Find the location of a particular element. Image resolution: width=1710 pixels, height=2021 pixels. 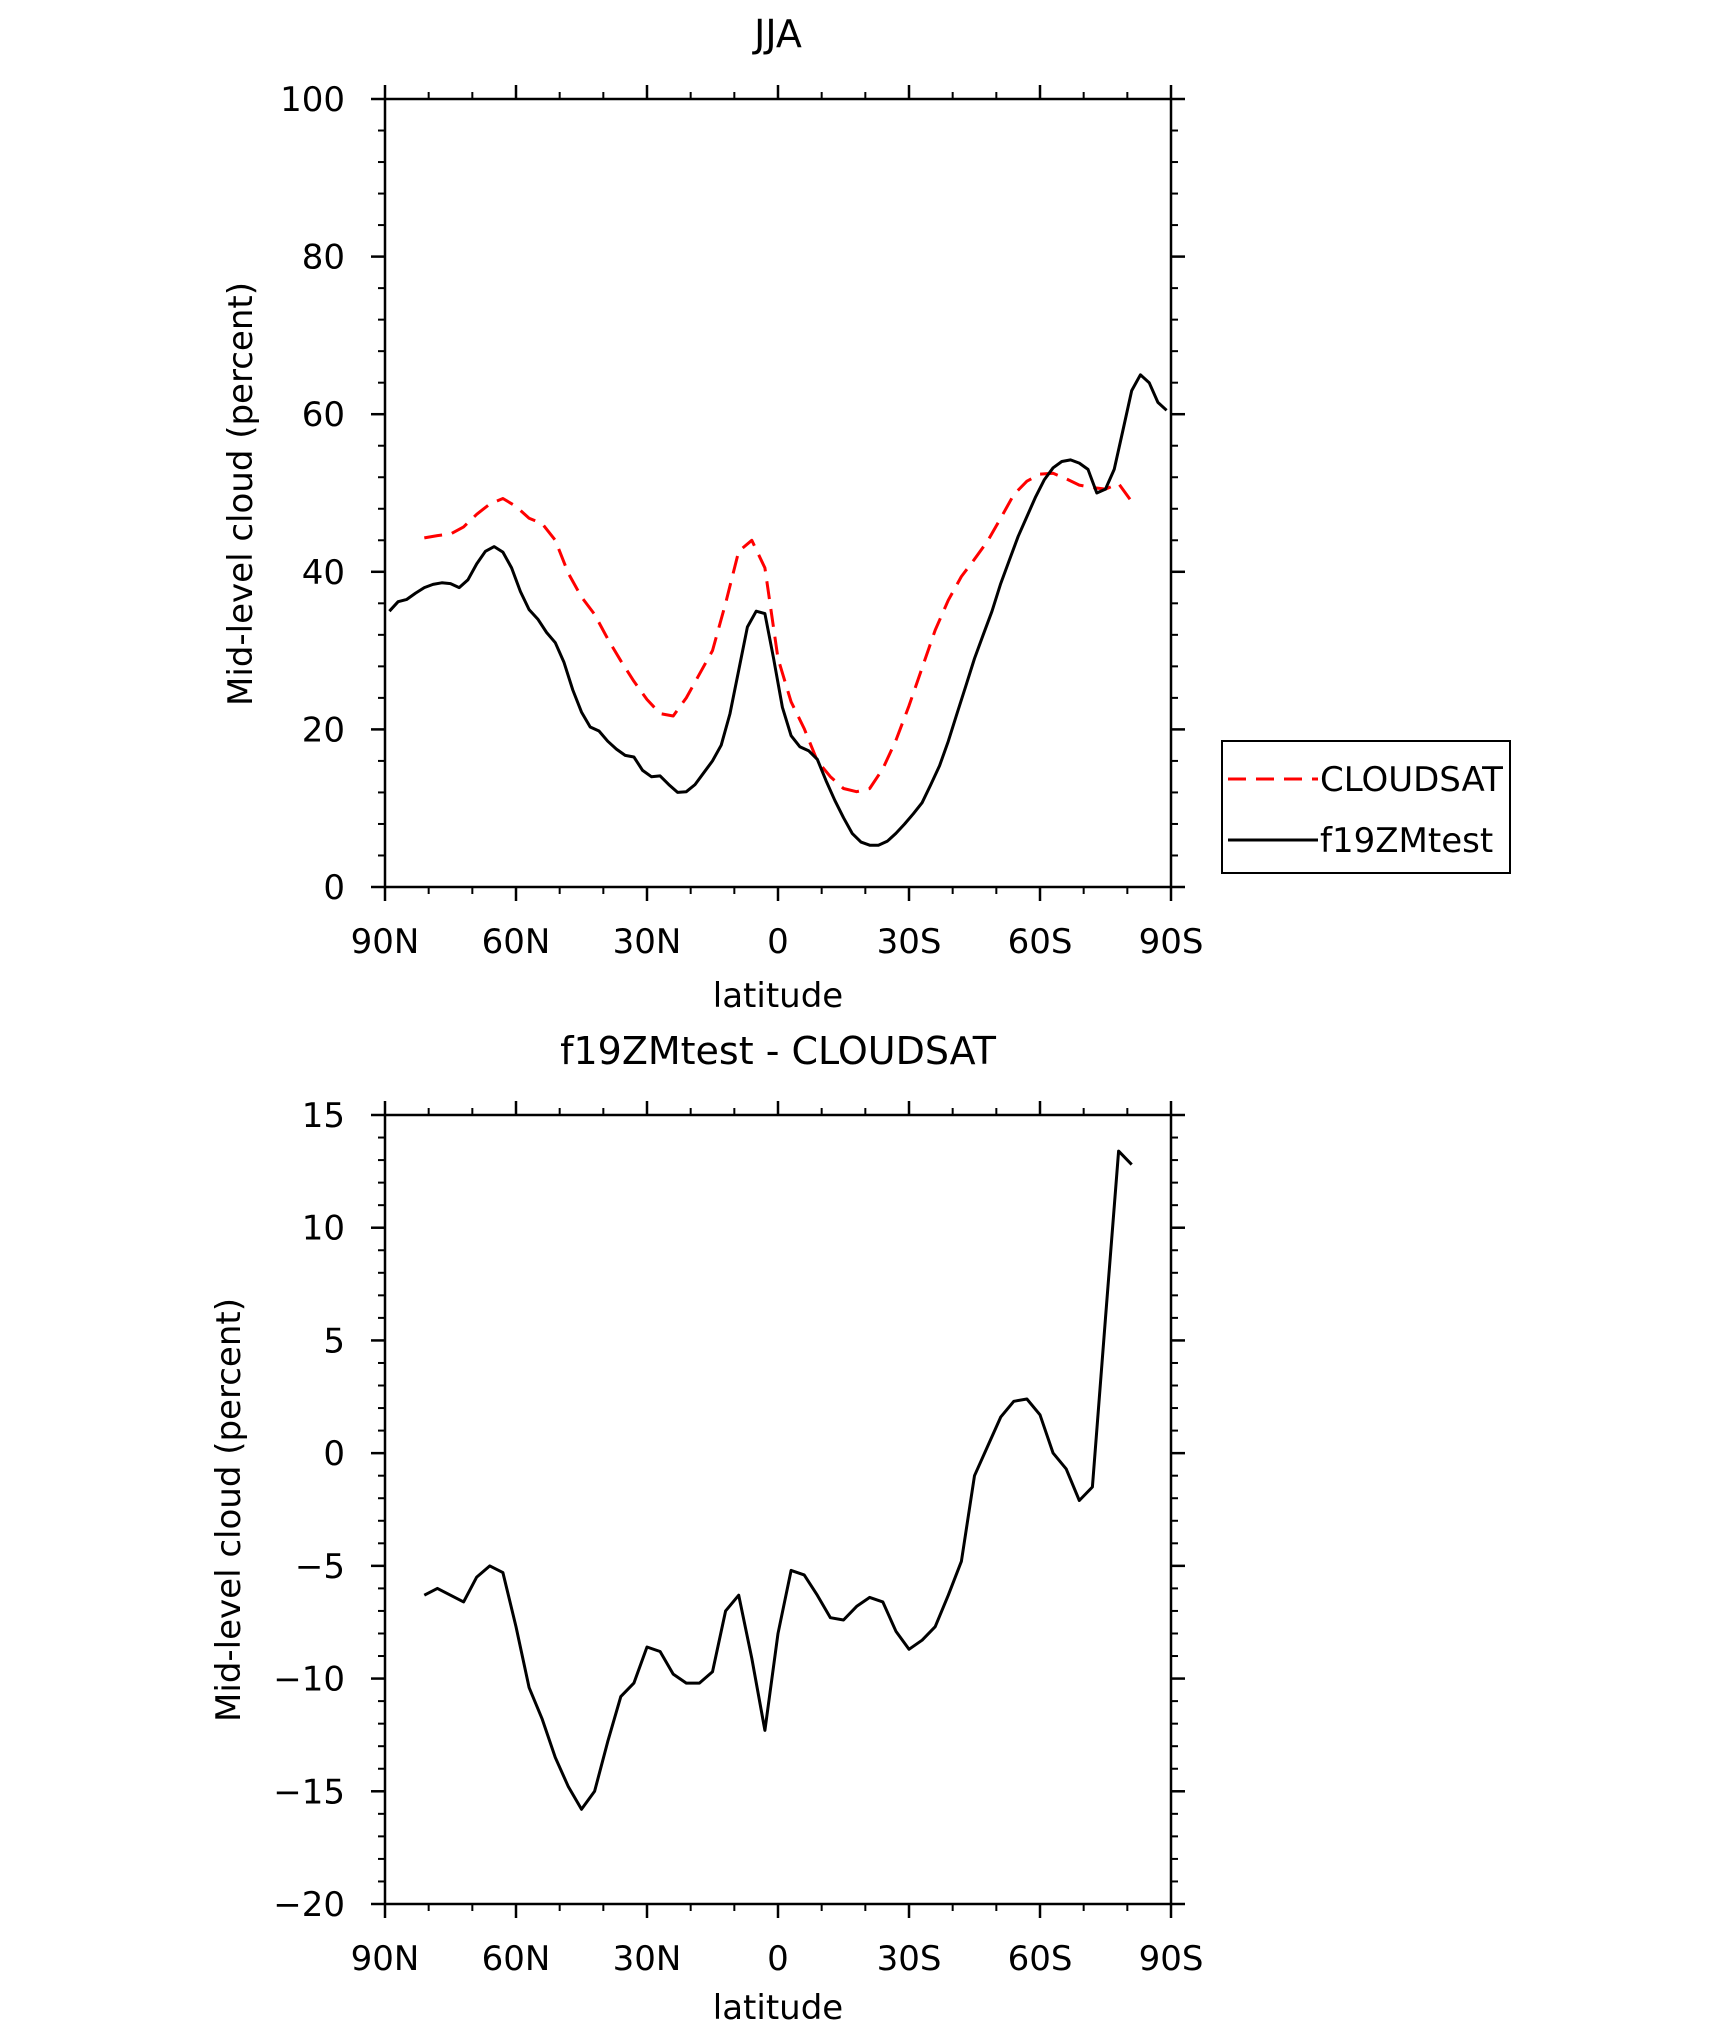

y-tick-label: −15 is located at coordinates (309, 1792).